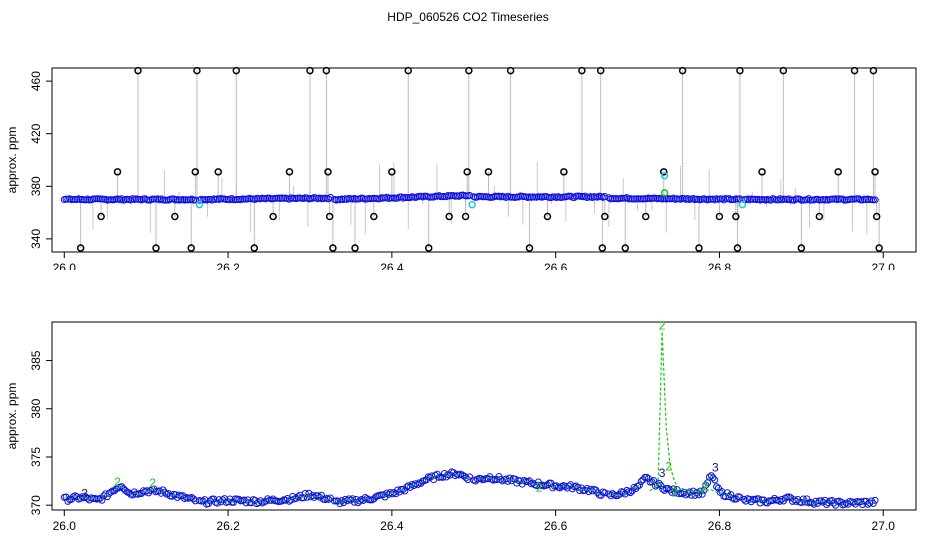 This screenshot has width=936, height=540. Describe the element at coordinates (392, 265) in the screenshot. I see `x-tick-label: 26.4` at that location.